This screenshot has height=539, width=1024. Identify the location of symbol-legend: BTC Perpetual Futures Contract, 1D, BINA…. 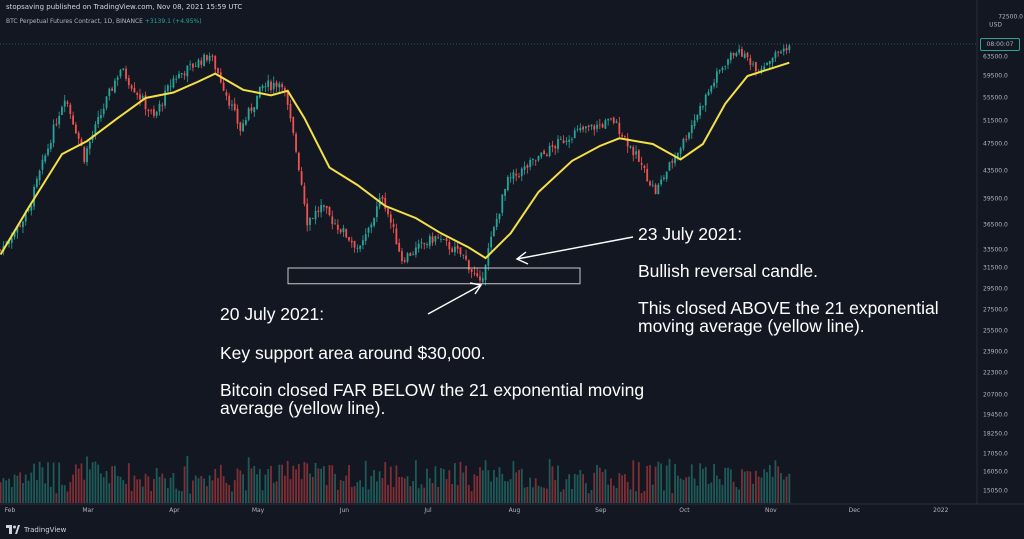
(104, 21).